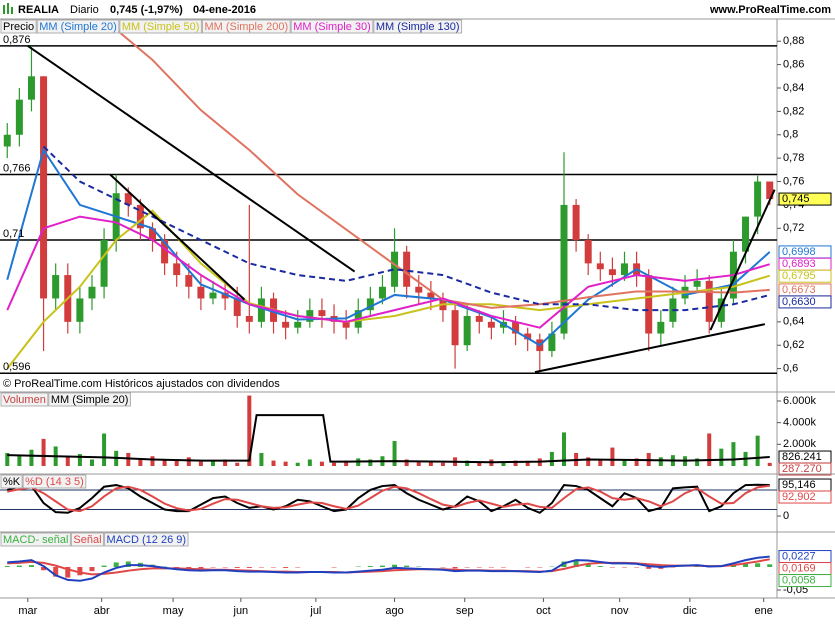 The height and width of the screenshot is (625, 835). Describe the element at coordinates (799, 556) in the screenshot. I see `value-label: 0,0227` at that location.